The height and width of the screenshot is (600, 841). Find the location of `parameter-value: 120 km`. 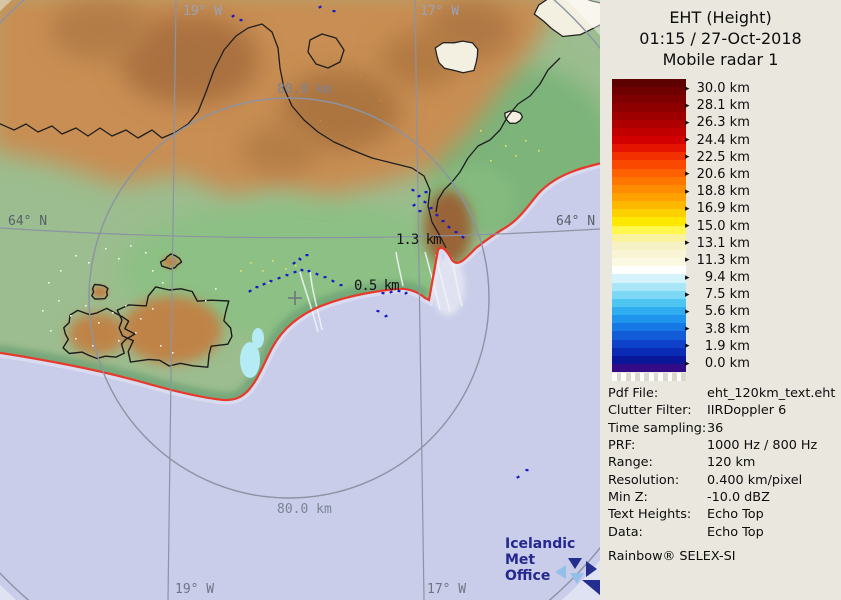

parameter-value: 120 km is located at coordinates (731, 463).